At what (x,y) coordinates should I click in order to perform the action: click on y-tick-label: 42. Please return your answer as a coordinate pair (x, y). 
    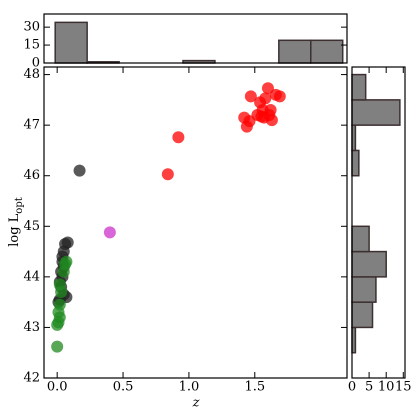
    Looking at the image, I should click on (31, 378).